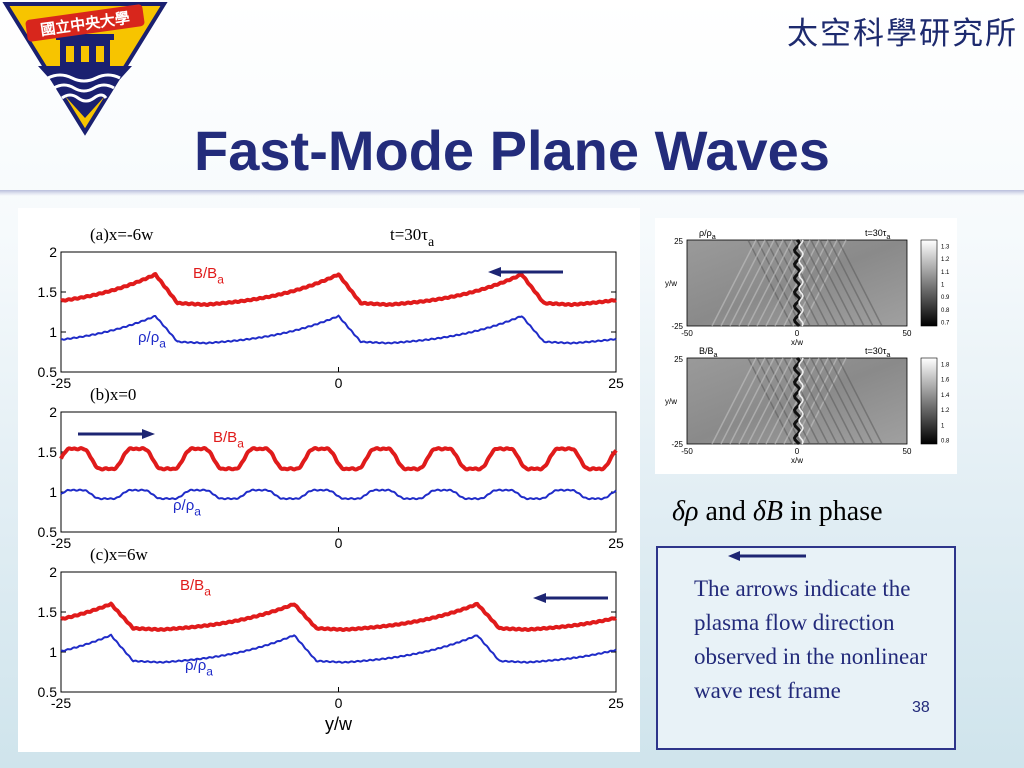 This screenshot has height=768, width=1024. What do you see at coordinates (512, 193) in the screenshot?
I see `title-divider` at bounding box center [512, 193].